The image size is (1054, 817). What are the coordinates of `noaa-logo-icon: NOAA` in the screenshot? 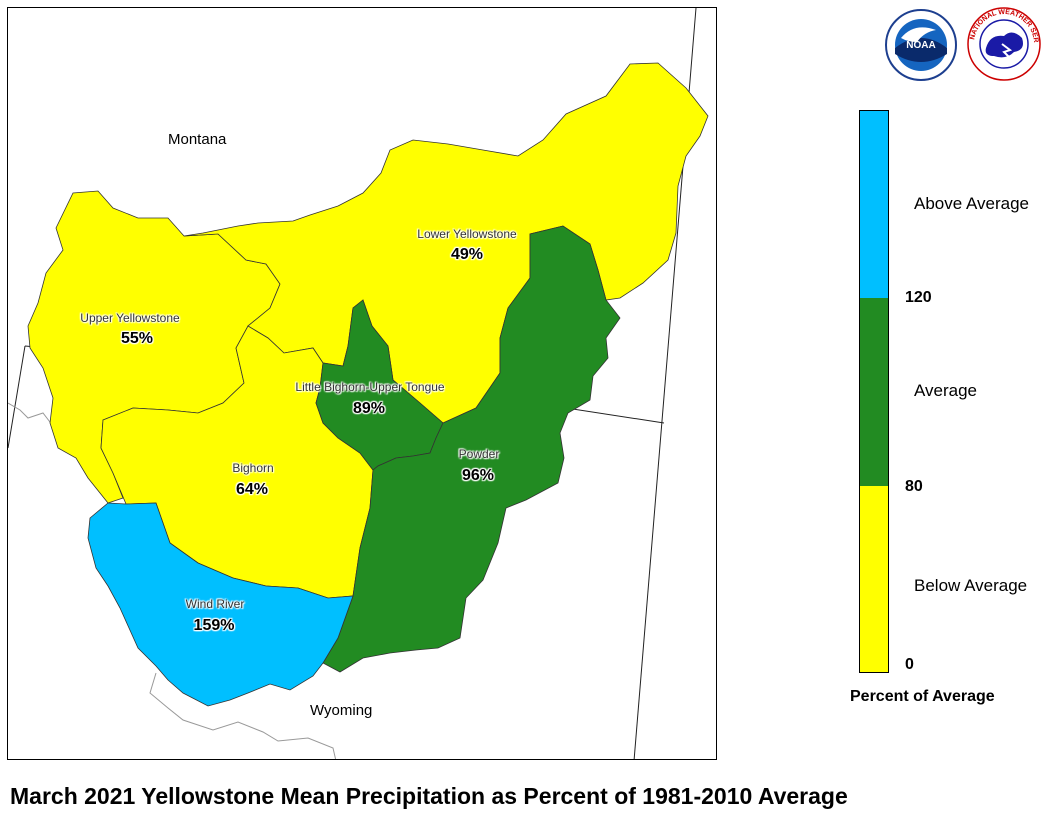 It's located at (921, 45).